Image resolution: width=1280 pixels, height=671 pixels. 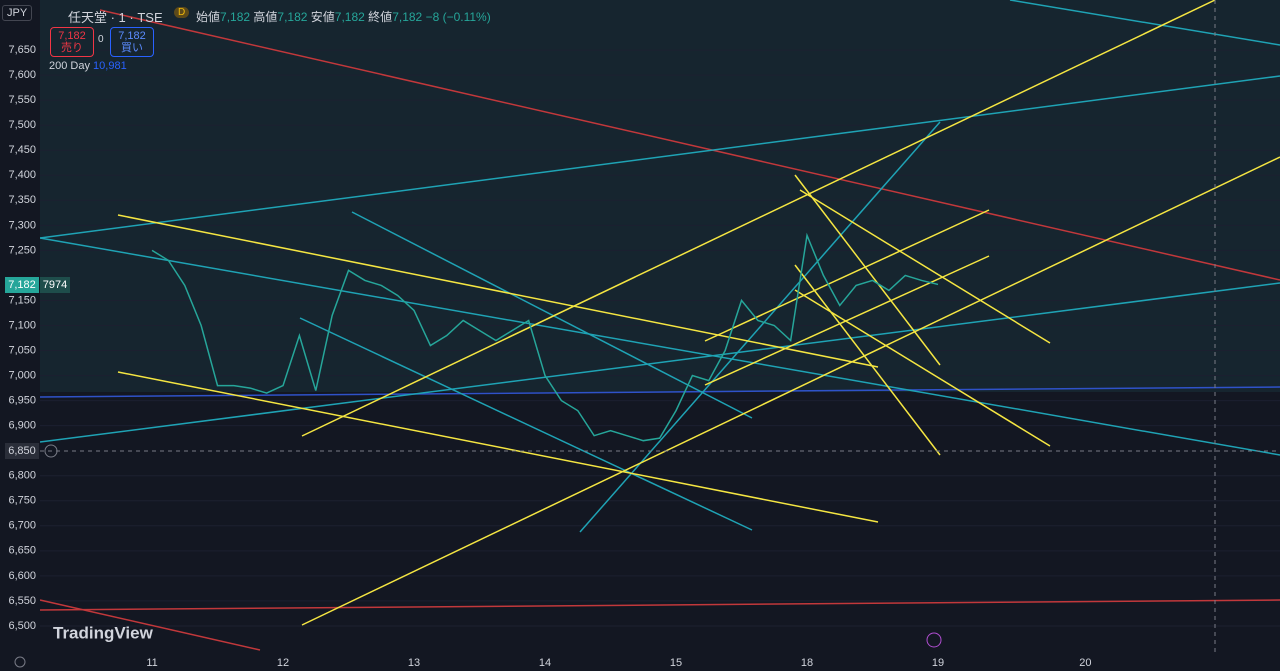 I want to click on y-axis-bg, so click(x=20, y=335).